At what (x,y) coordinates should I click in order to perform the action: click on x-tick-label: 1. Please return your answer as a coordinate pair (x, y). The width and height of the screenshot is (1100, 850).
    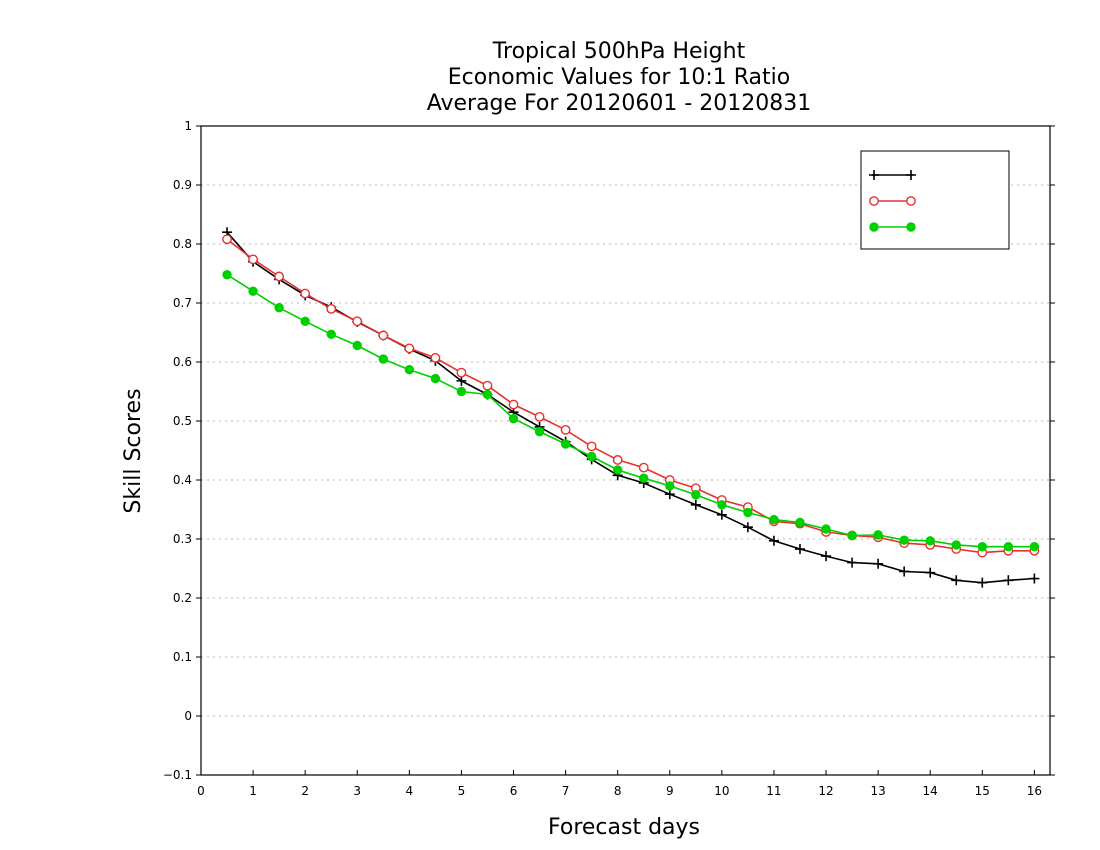
    Looking at the image, I should click on (253, 791).